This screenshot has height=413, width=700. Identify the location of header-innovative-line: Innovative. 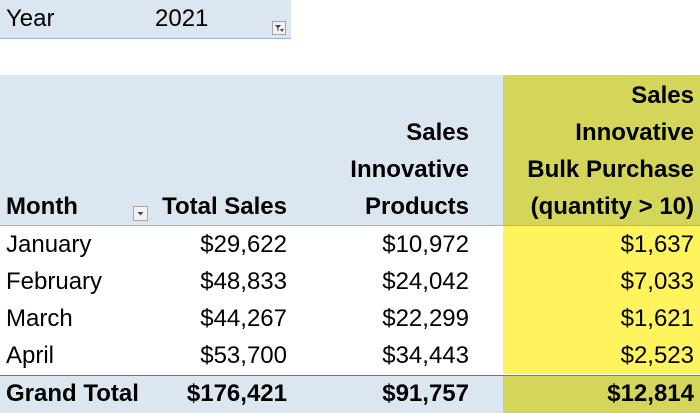
(409, 169).